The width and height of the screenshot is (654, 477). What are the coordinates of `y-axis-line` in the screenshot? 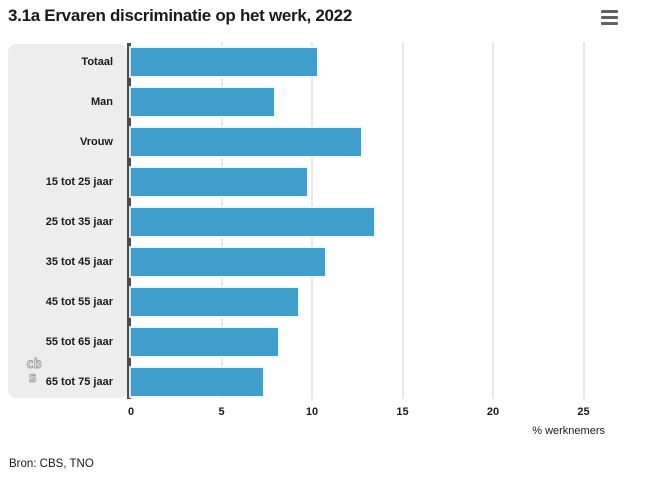 It's located at (129, 221).